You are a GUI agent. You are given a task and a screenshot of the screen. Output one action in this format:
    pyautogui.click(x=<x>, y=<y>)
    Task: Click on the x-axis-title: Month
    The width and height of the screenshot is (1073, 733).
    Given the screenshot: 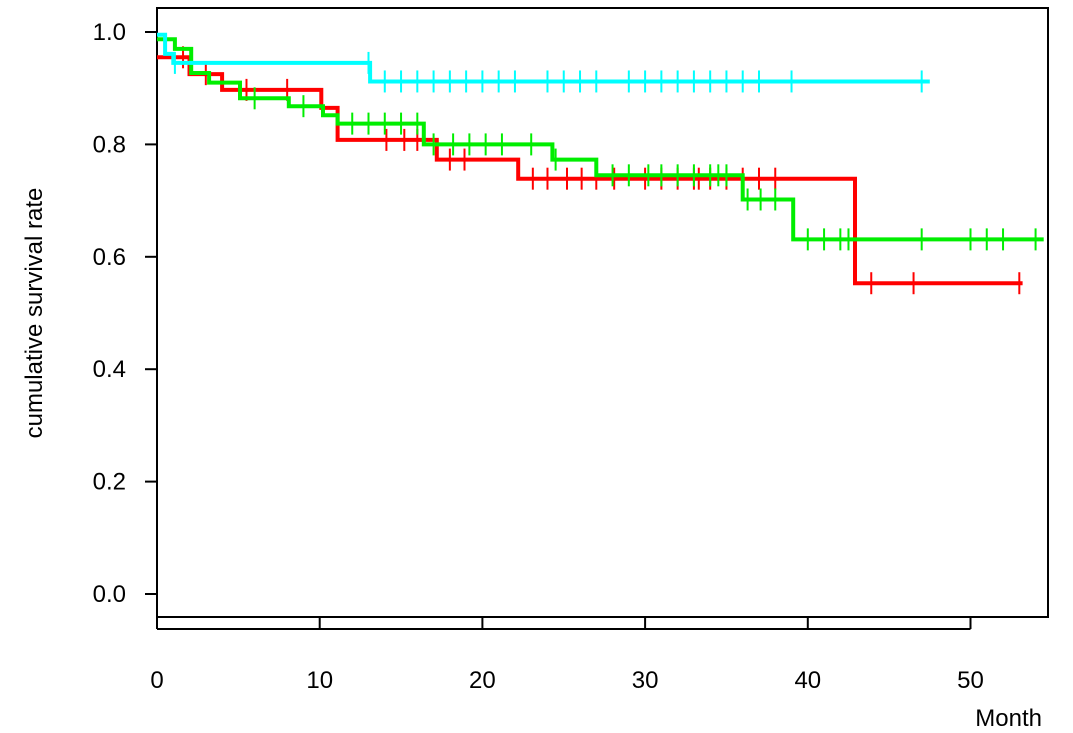 What is the action you would take?
    pyautogui.click(x=1008, y=718)
    